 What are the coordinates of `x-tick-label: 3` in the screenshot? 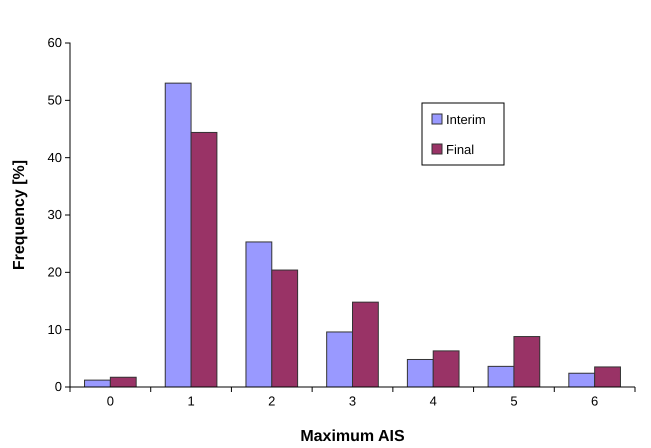 It's located at (352, 401).